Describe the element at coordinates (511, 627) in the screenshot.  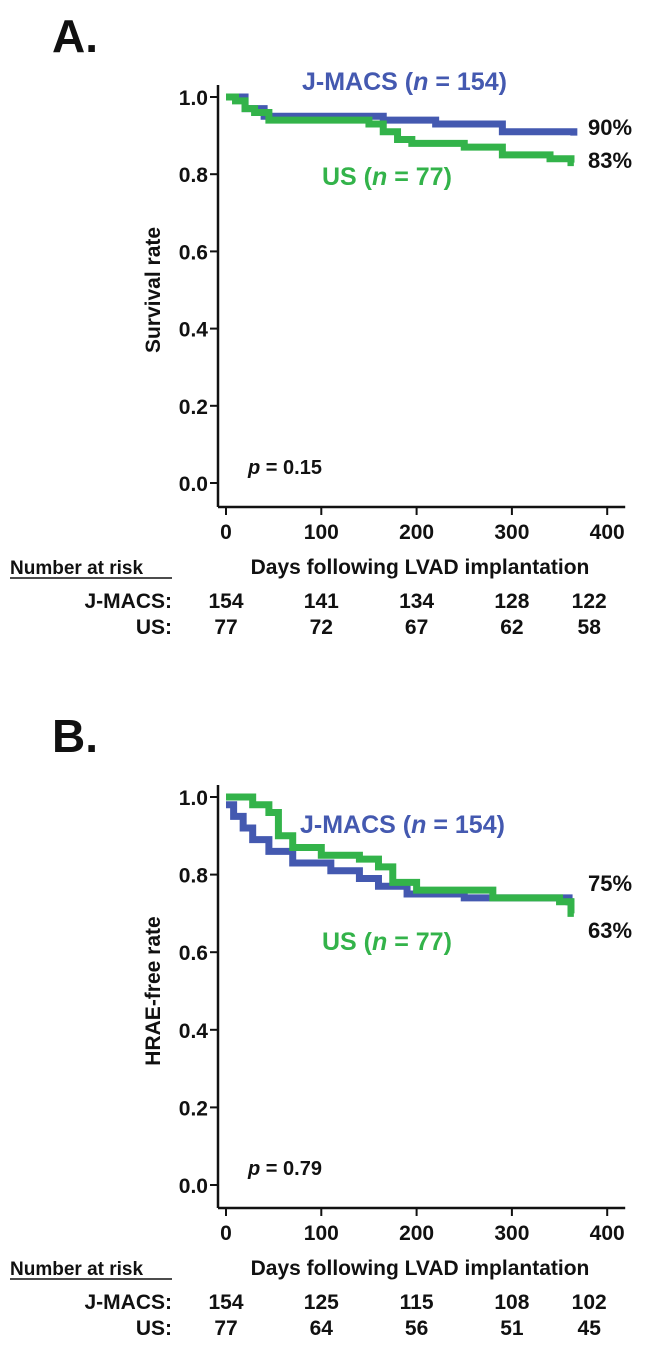
I see `risk-value: 62` at that location.